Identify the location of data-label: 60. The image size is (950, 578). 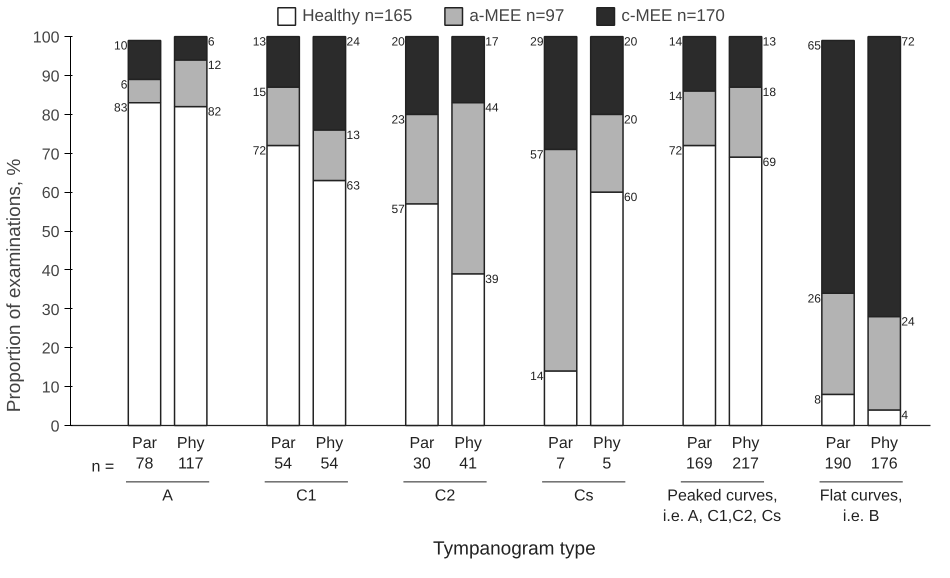
(631, 197).